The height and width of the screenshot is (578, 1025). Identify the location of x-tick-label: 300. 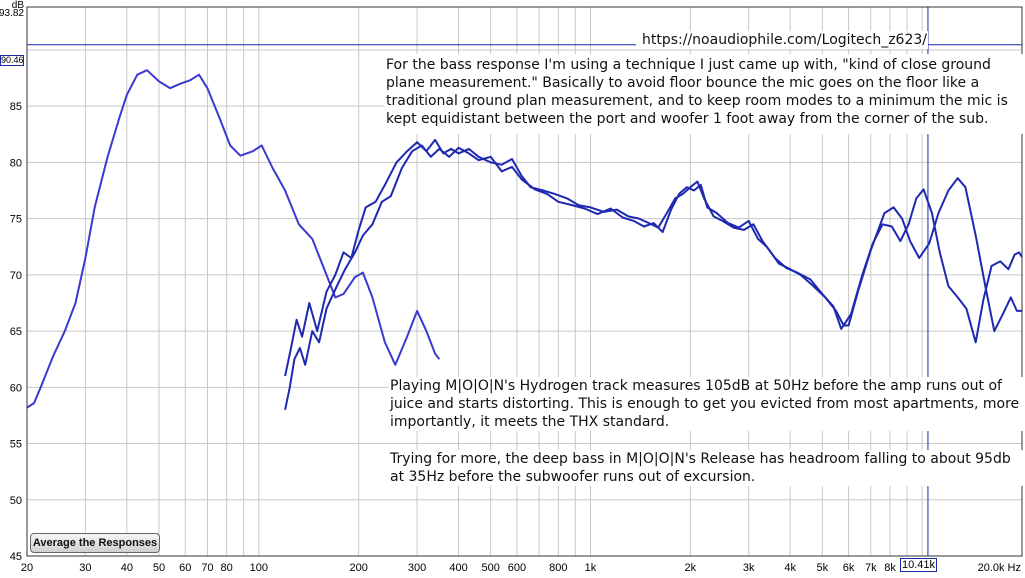
(417, 568).